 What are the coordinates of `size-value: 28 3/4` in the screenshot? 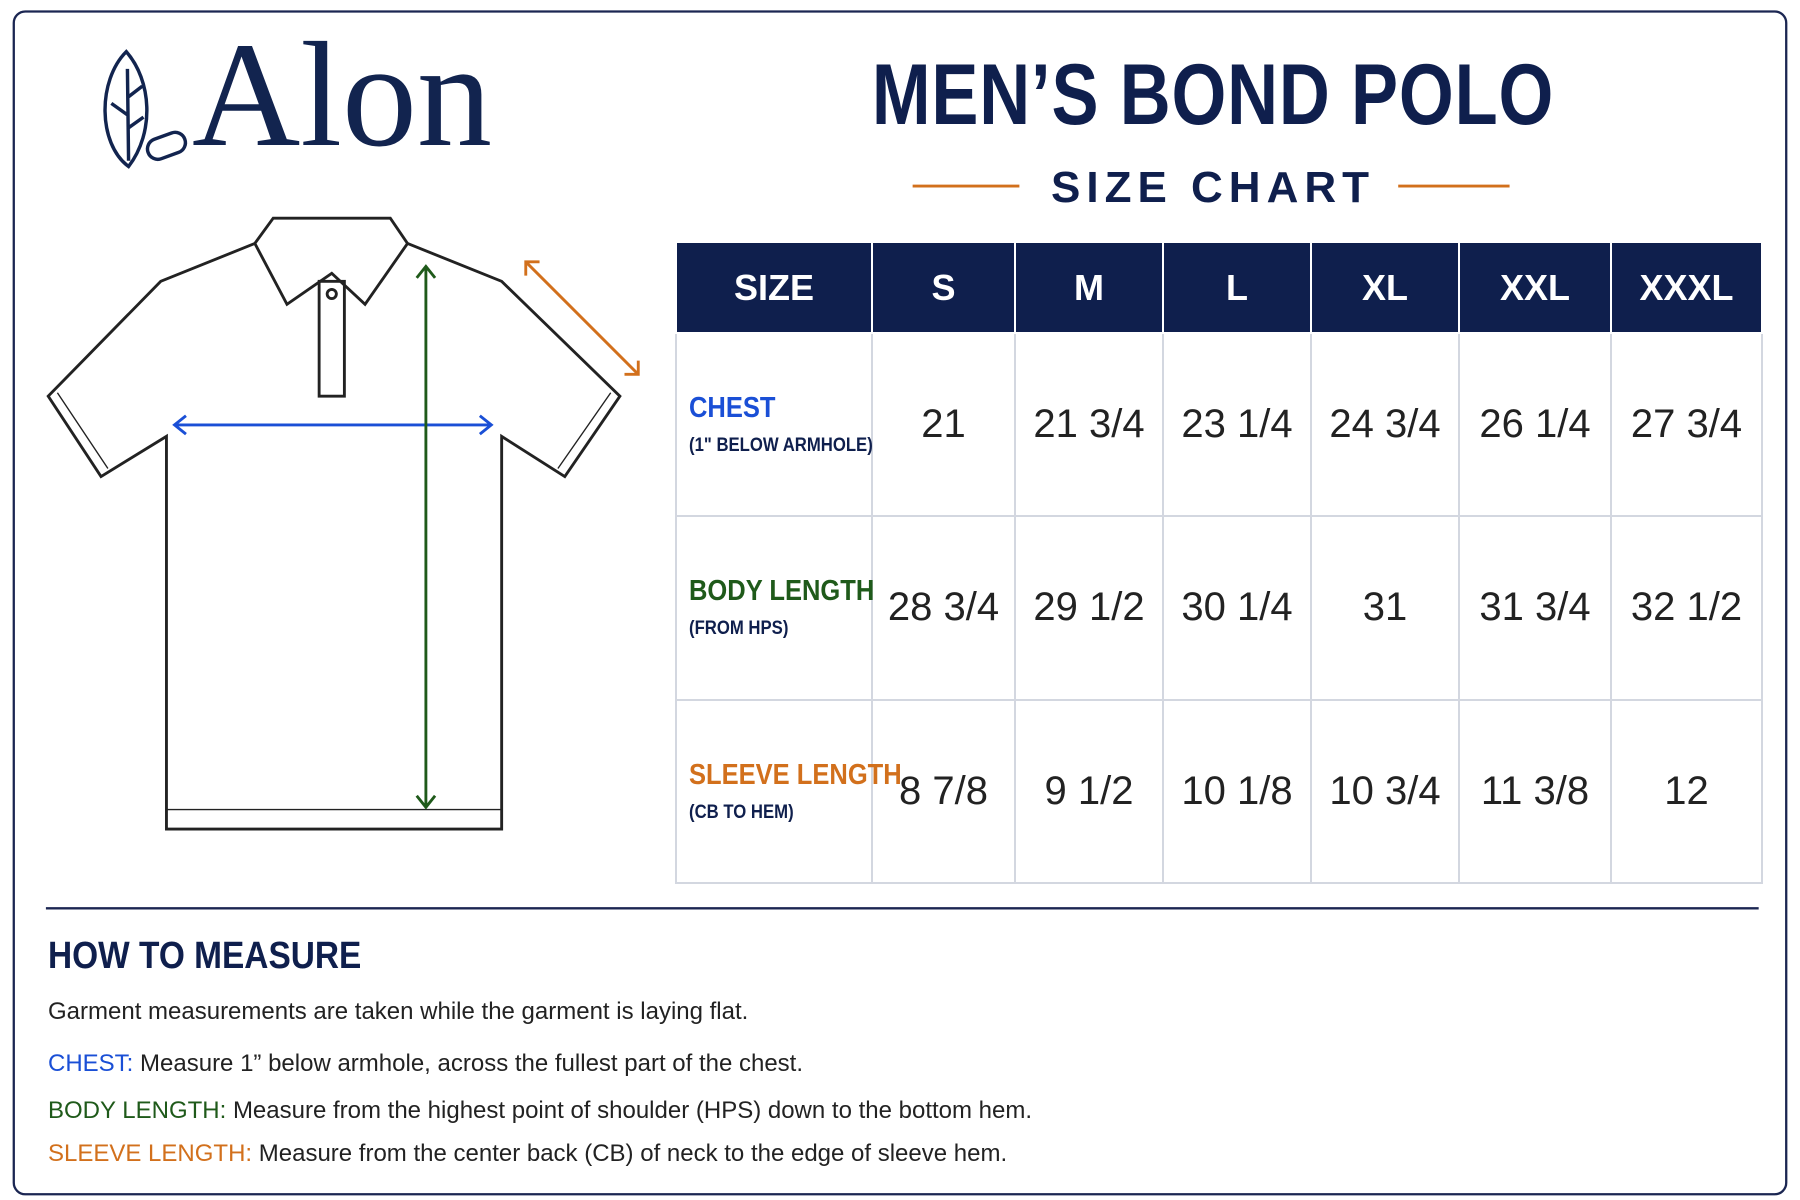 It's located at (943, 608).